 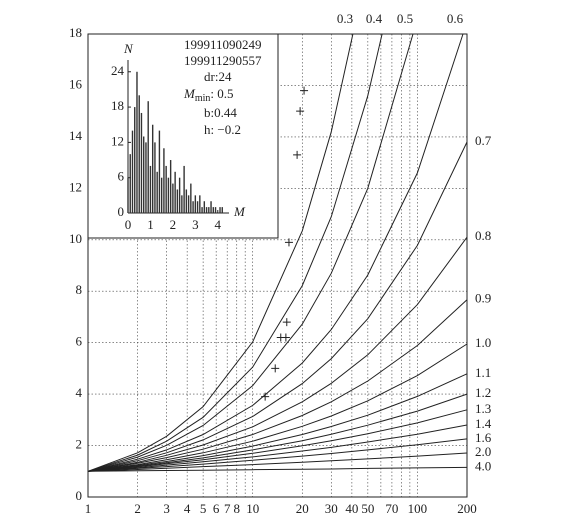 I want to click on annotation: dr:24, so click(x=218, y=76).